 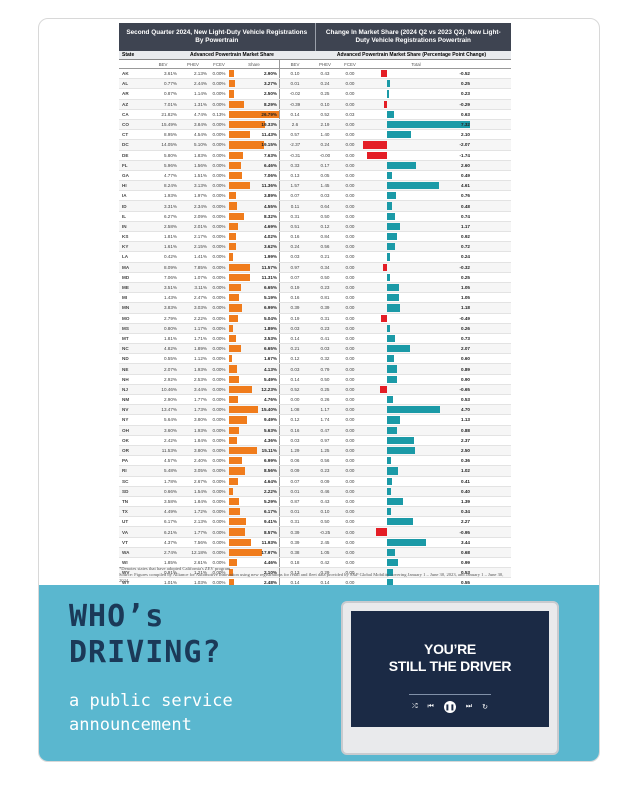 What do you see at coordinates (295, 298) in the screenshot?
I see `data-cell: 0.16` at bounding box center [295, 298].